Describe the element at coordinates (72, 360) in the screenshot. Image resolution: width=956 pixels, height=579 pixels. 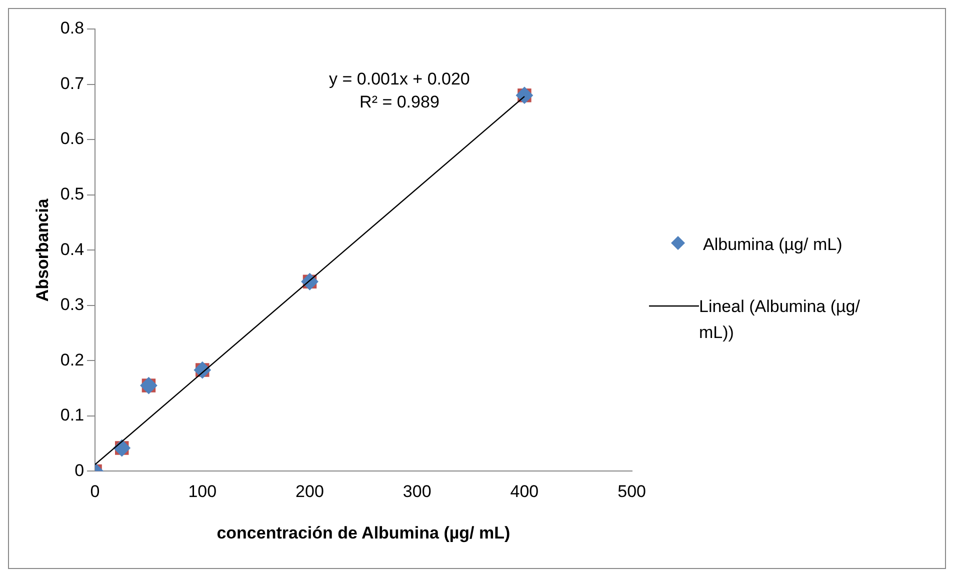
I see `y-tick-label: 0.2` at that location.